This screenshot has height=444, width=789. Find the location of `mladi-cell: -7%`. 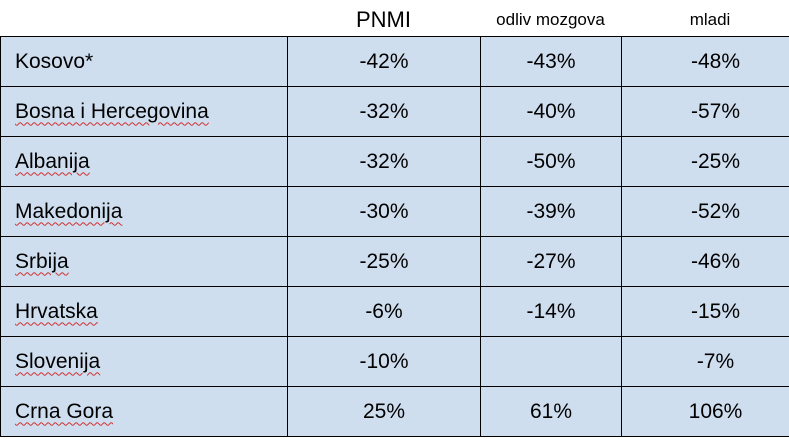

mladi-cell: -7% is located at coordinates (705, 361).